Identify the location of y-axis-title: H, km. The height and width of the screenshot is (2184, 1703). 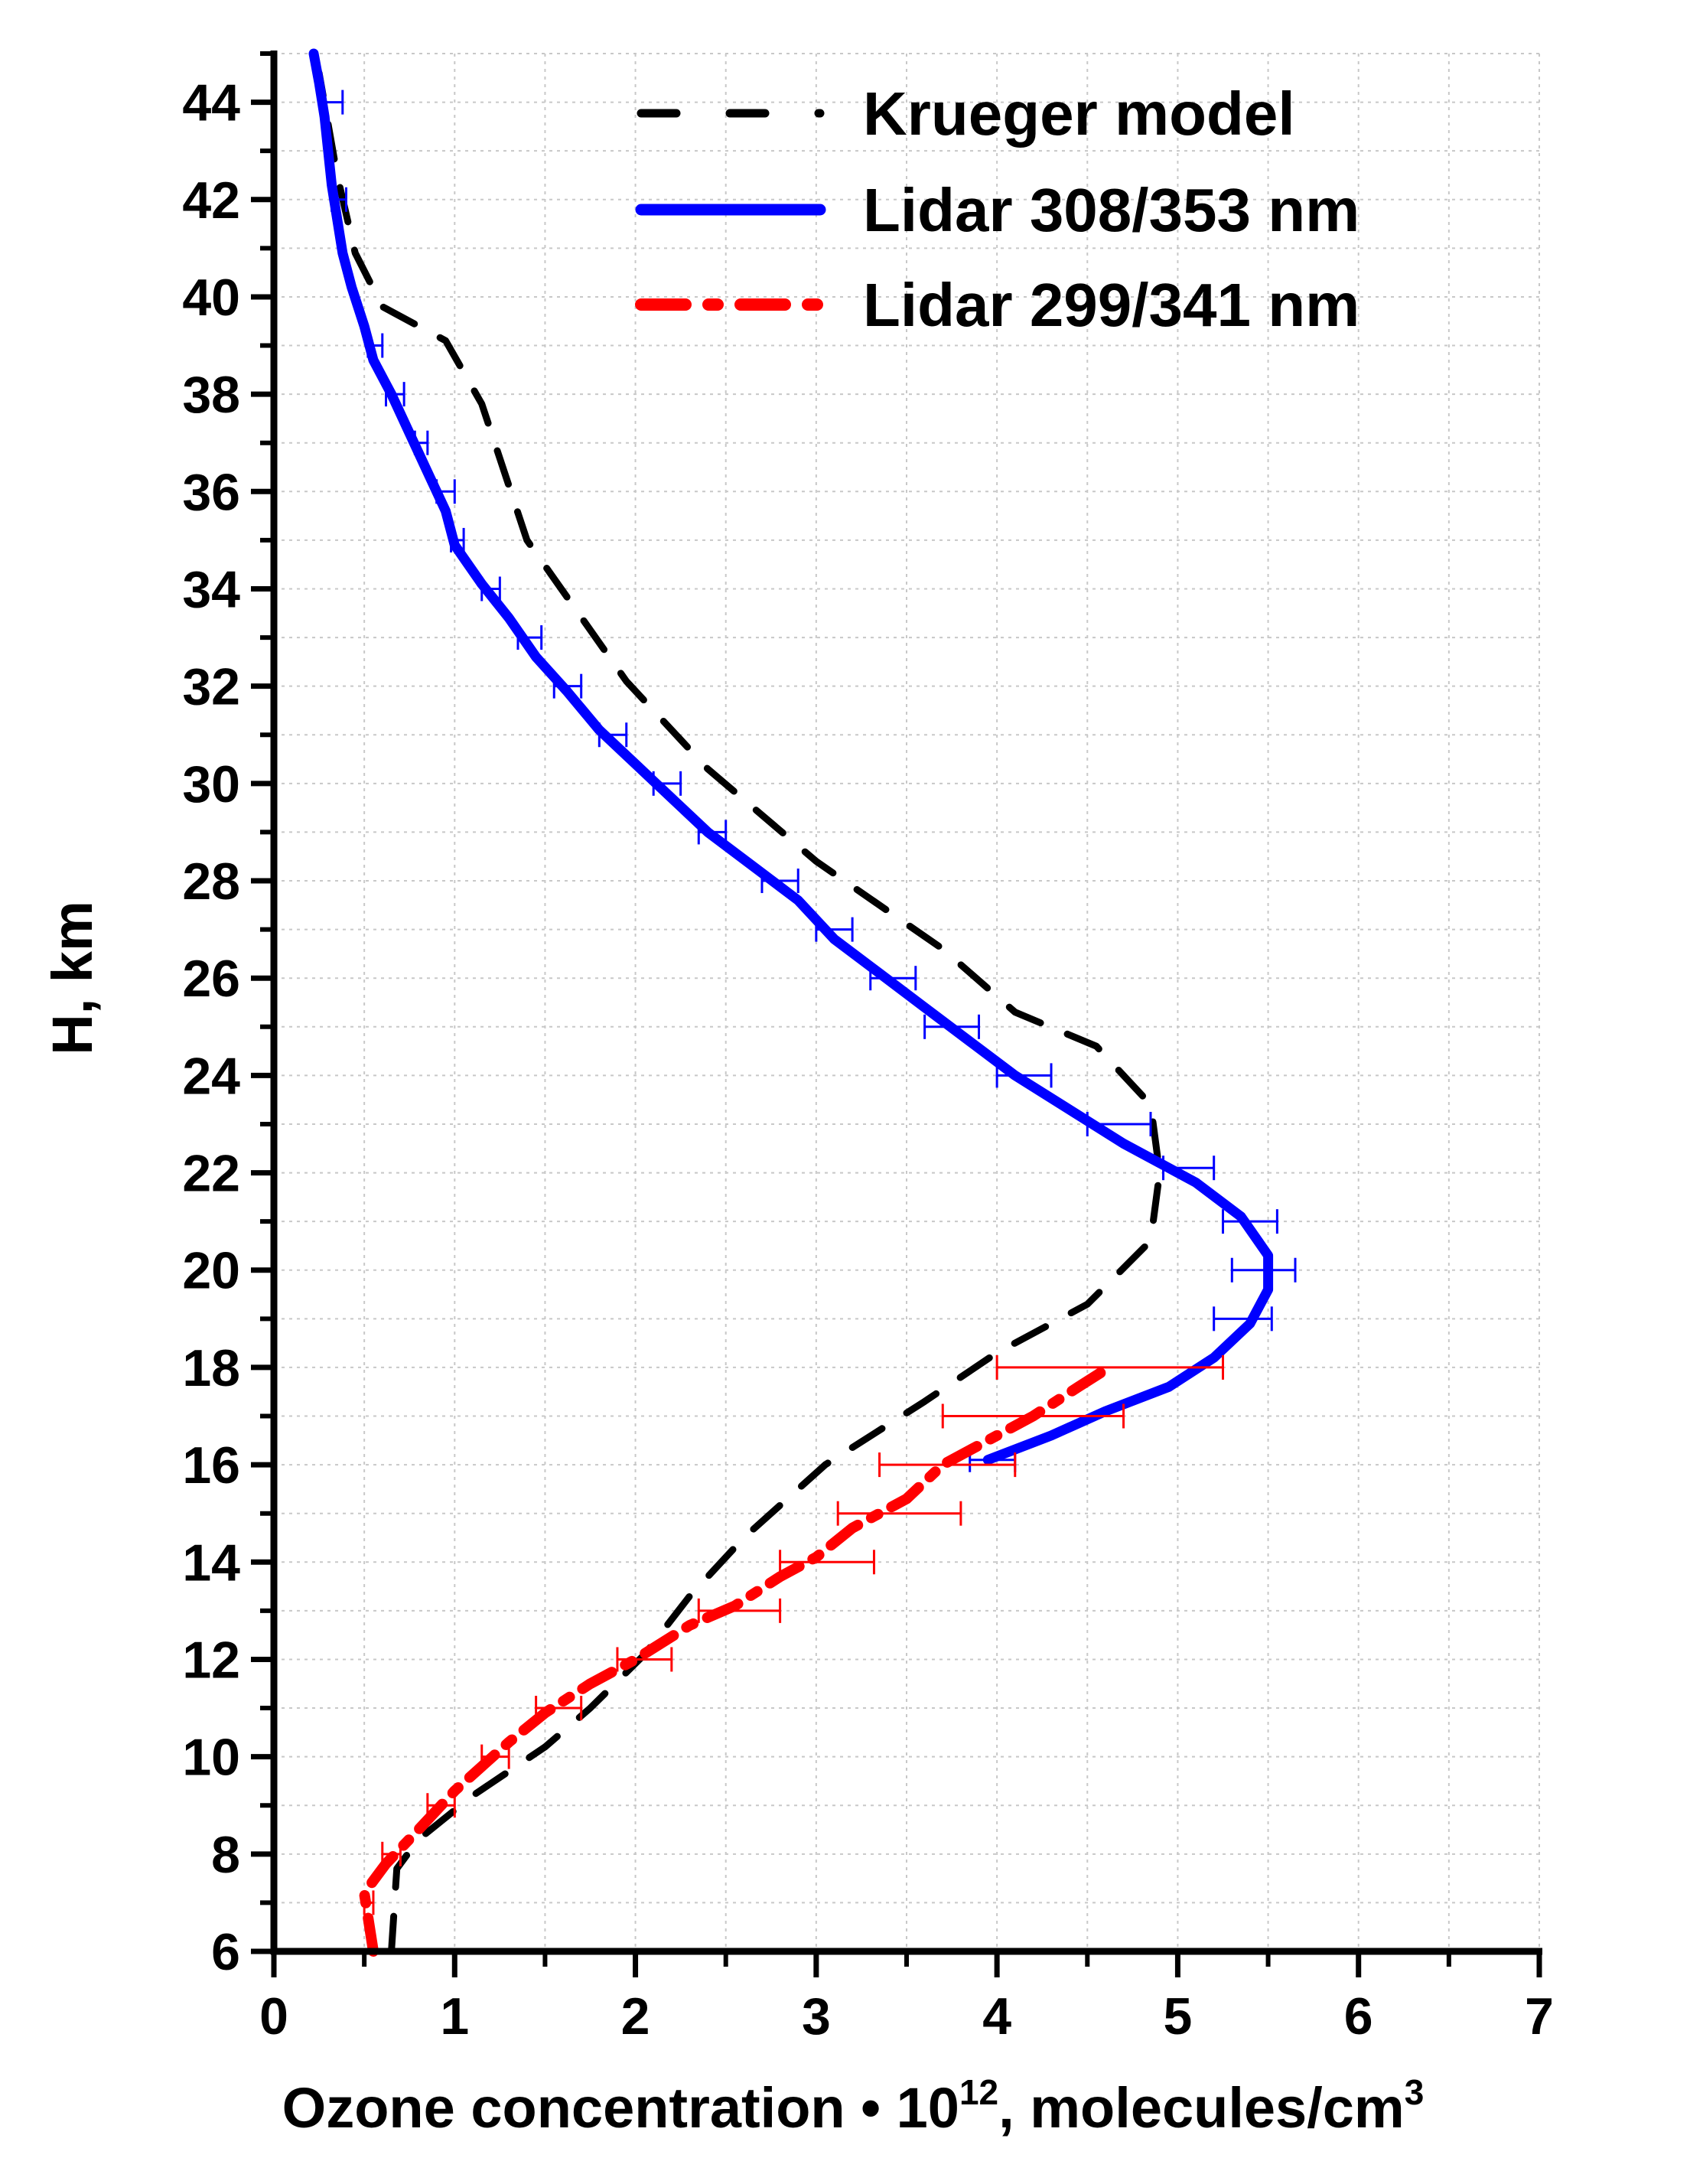
(72, 978).